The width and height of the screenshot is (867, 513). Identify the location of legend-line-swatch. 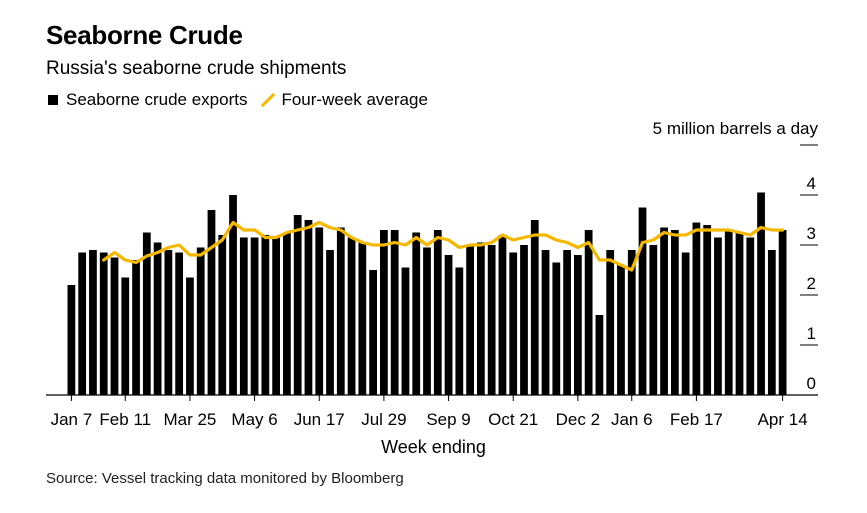
(268, 100).